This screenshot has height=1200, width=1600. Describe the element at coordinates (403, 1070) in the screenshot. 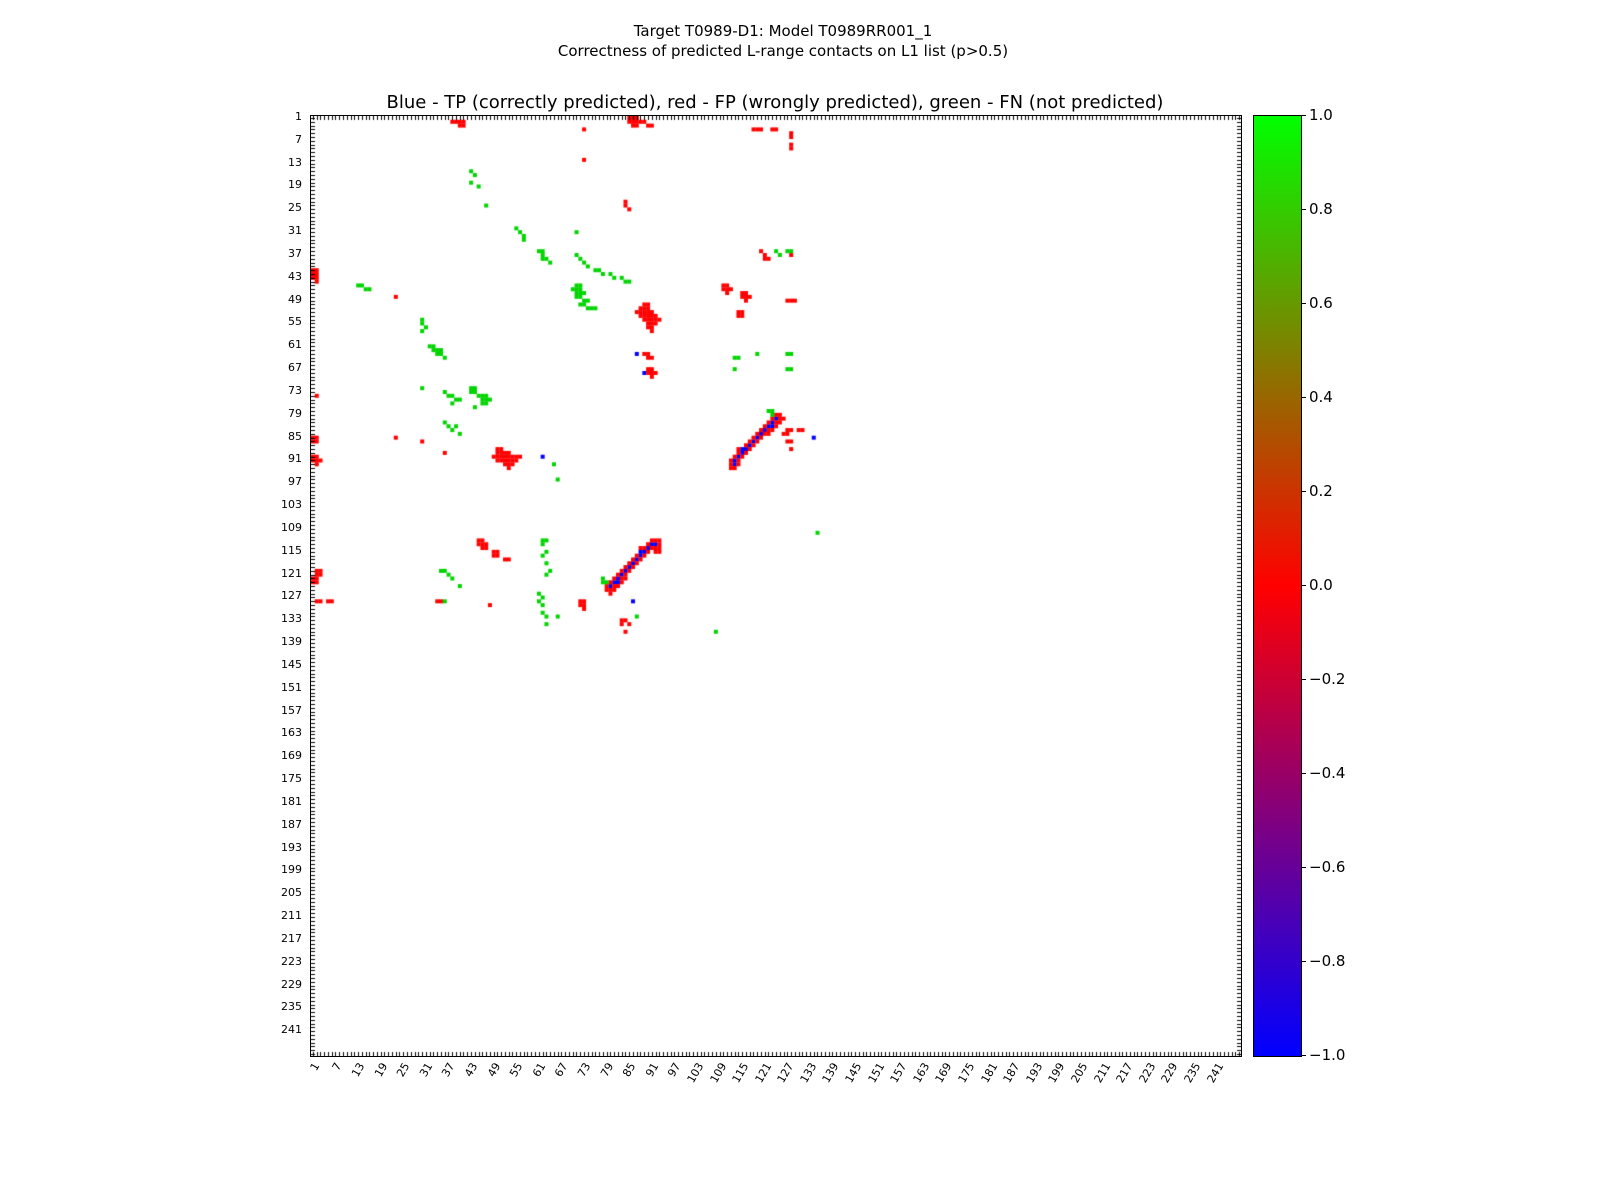

I see `x-tick-label: 25` at that location.